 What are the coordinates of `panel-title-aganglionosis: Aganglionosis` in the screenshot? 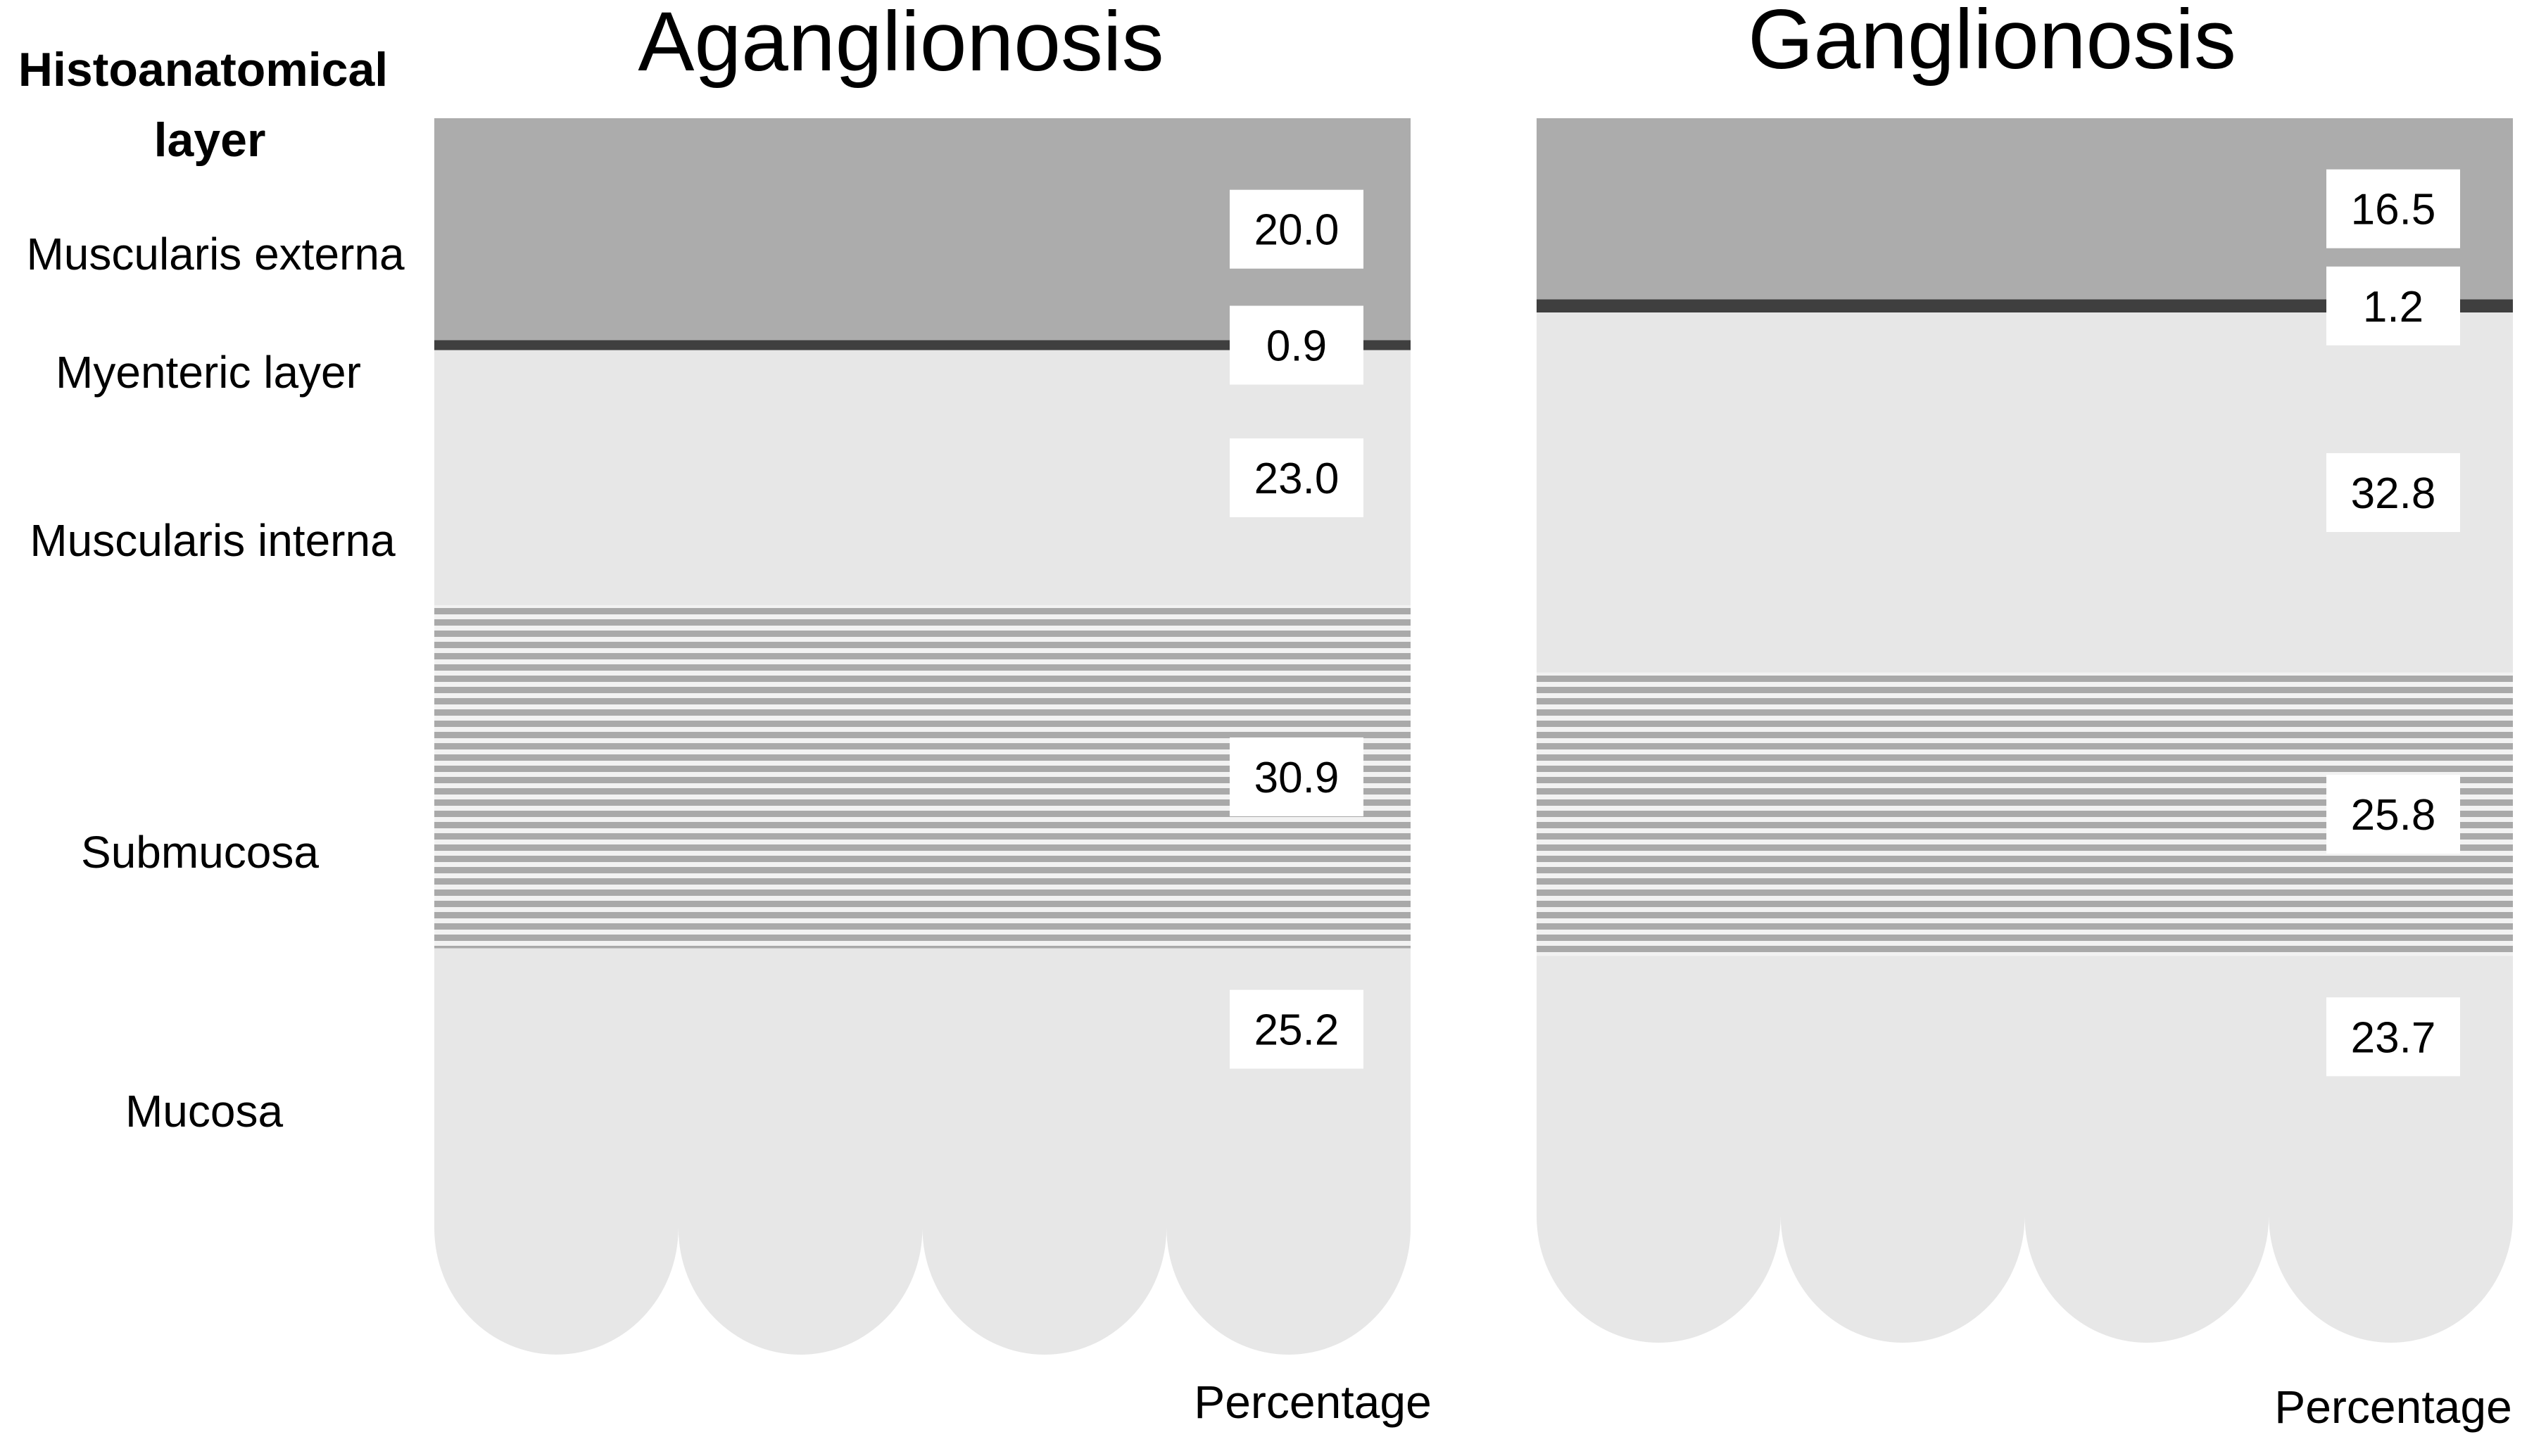 It's located at (901, 44).